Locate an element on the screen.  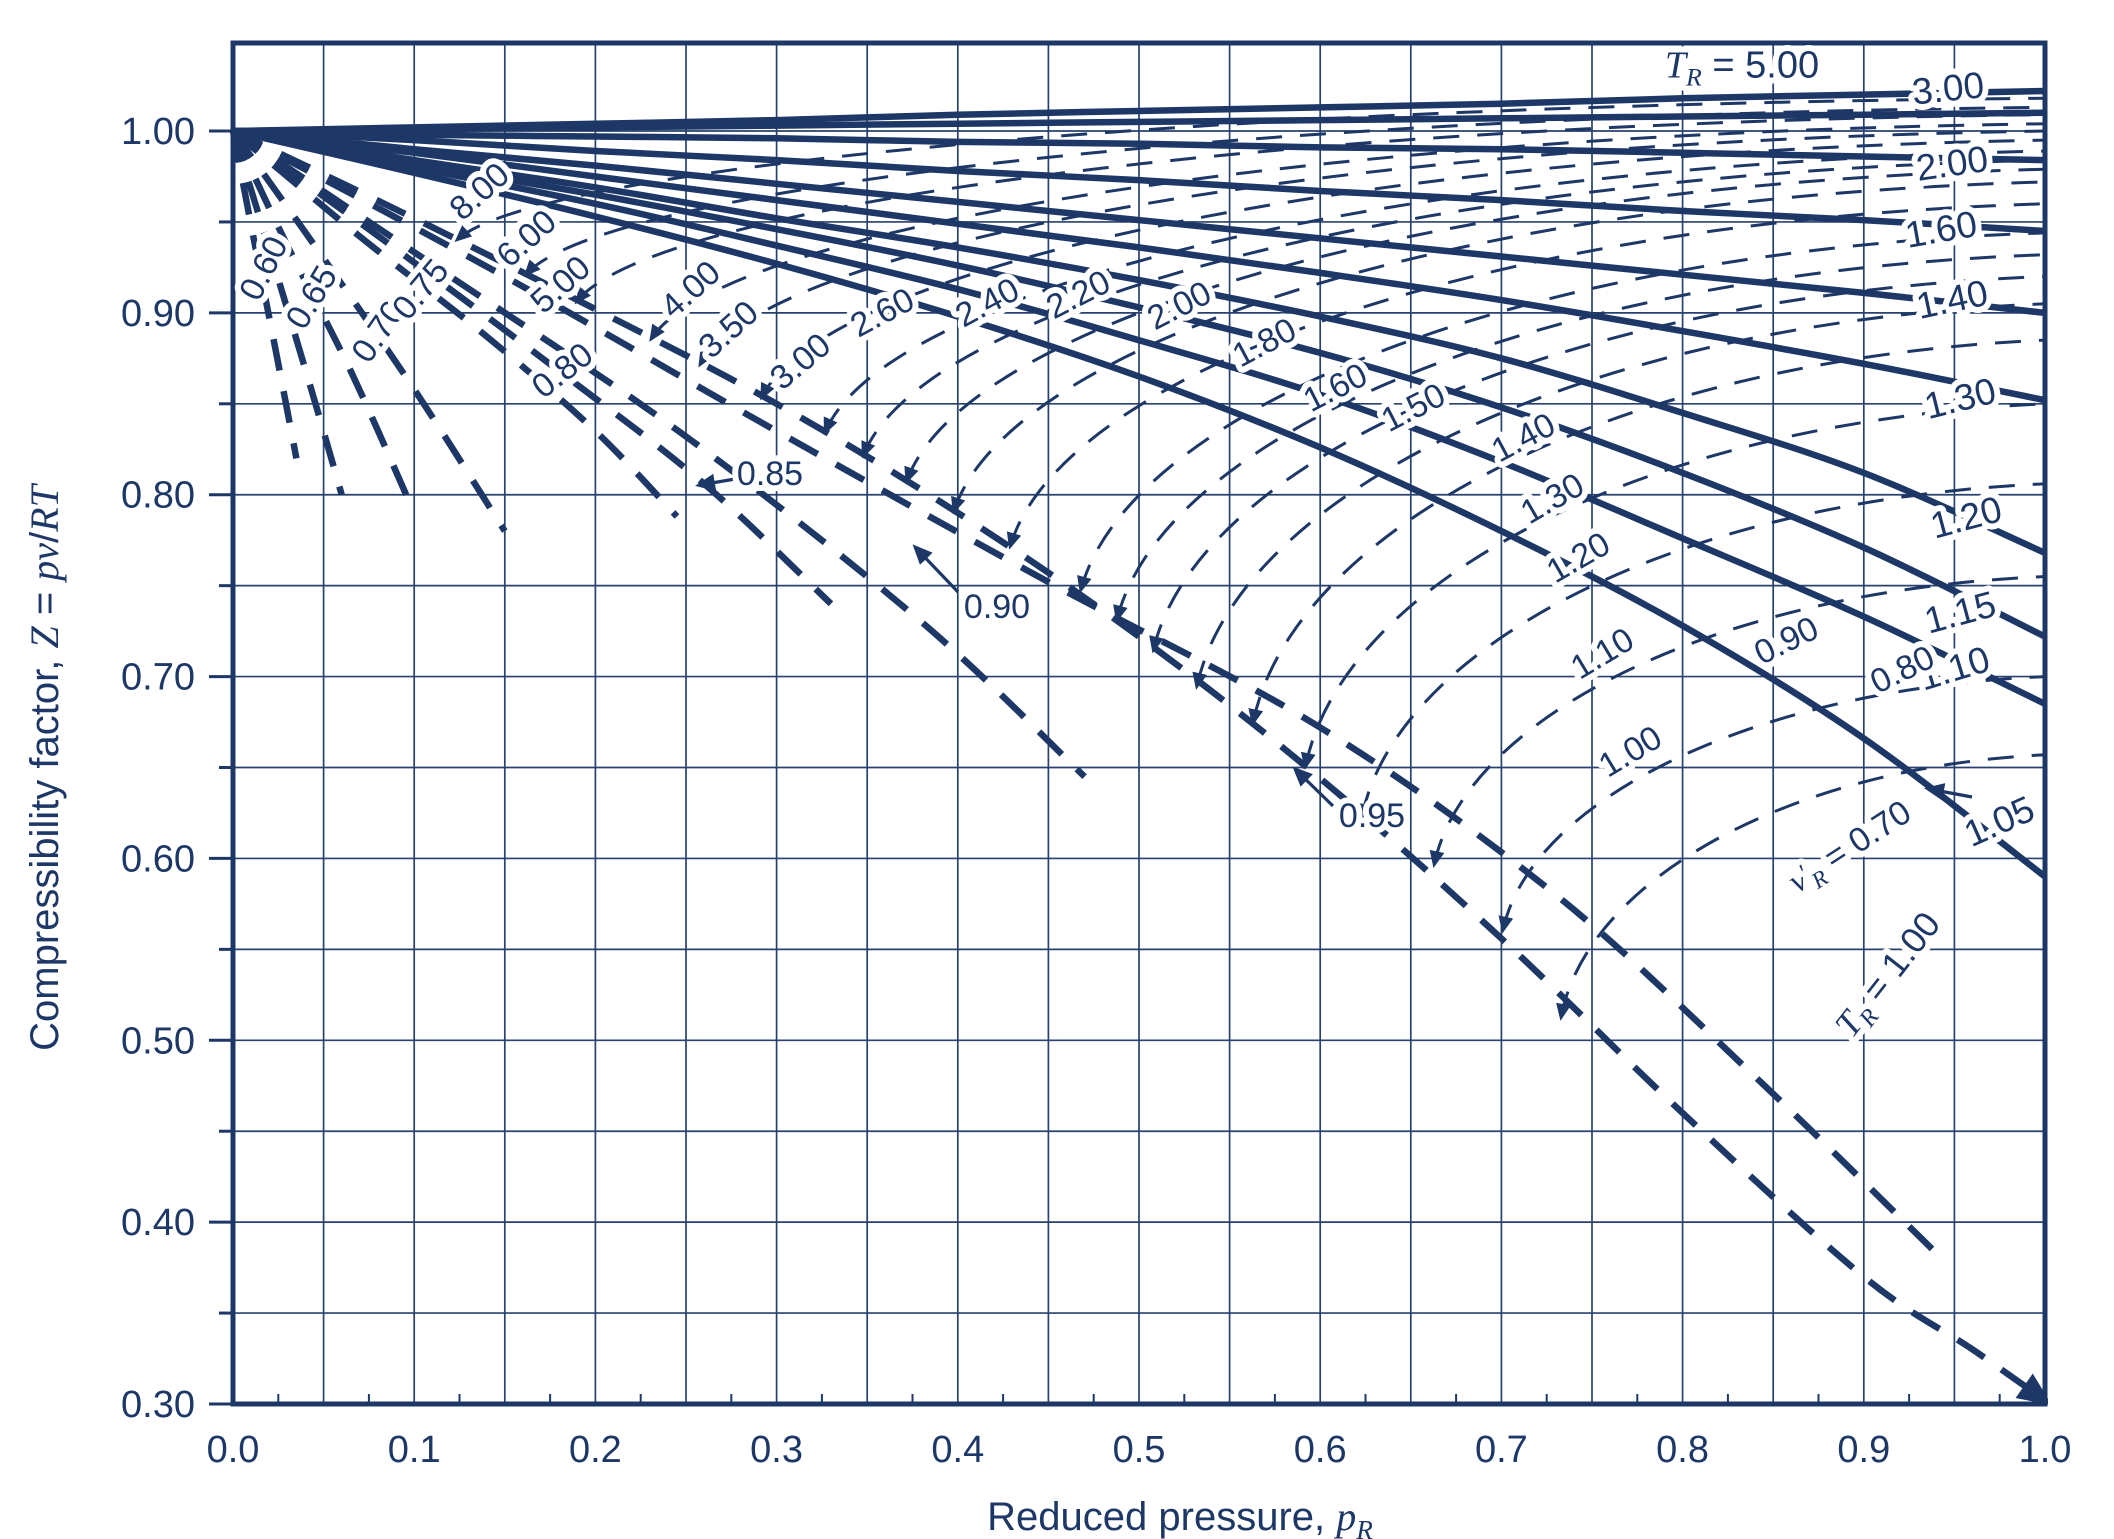
vr-line-0.70 is located at coordinates (1801, 887).